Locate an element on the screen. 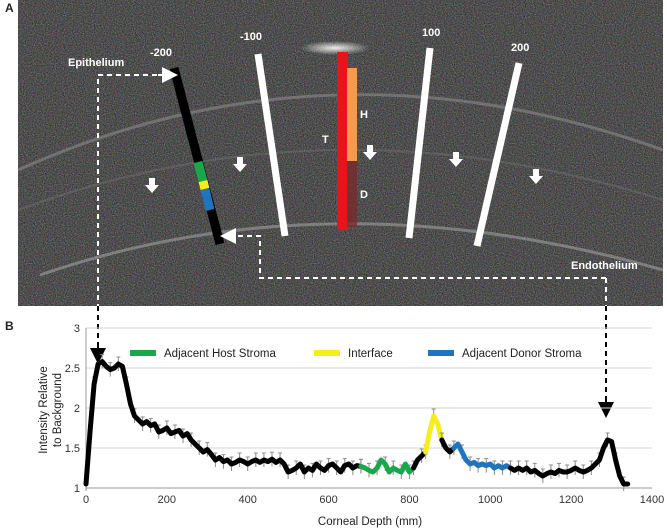 This screenshot has height=532, width=667. endothelium-leader is located at coordinates (421, 257).